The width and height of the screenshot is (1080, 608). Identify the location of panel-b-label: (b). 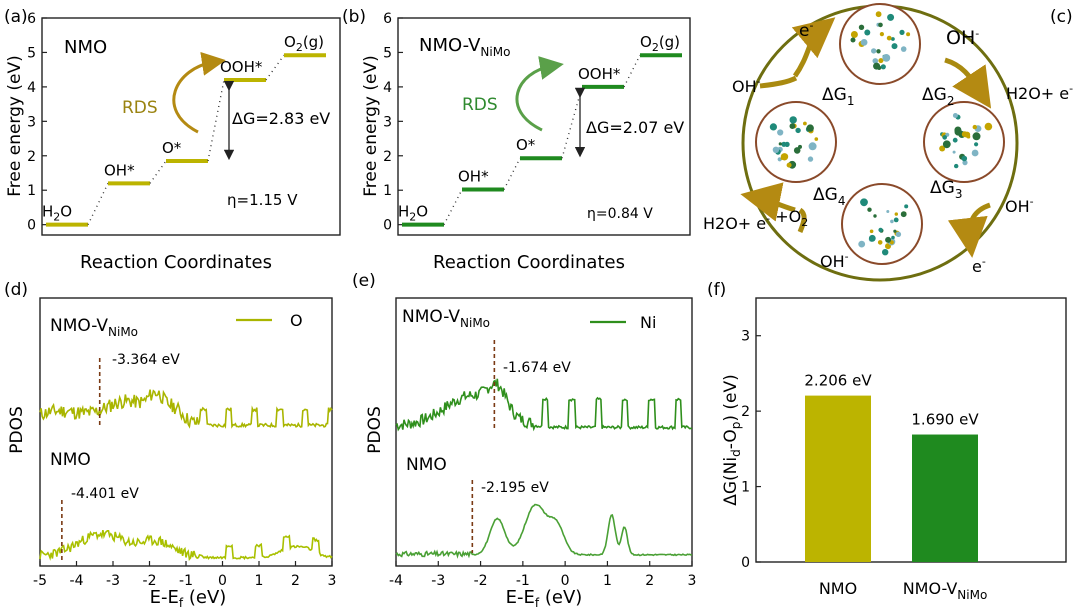
(354, 17).